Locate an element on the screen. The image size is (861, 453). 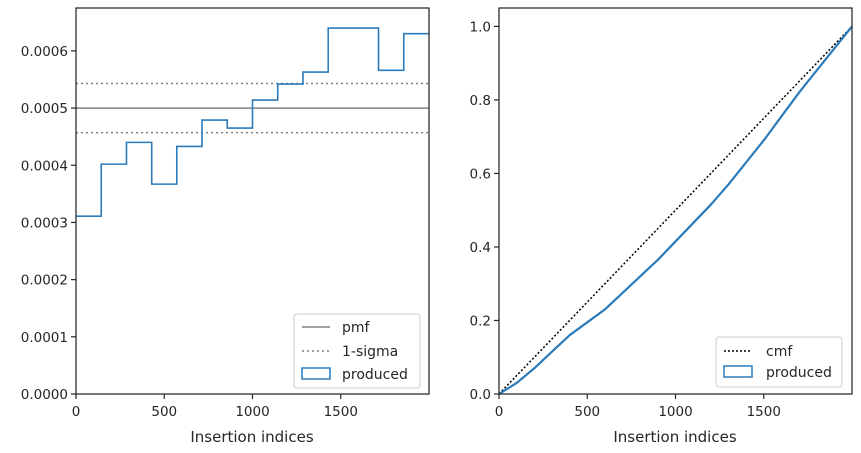
y-tick-label: 0.0004 is located at coordinates (44, 166).